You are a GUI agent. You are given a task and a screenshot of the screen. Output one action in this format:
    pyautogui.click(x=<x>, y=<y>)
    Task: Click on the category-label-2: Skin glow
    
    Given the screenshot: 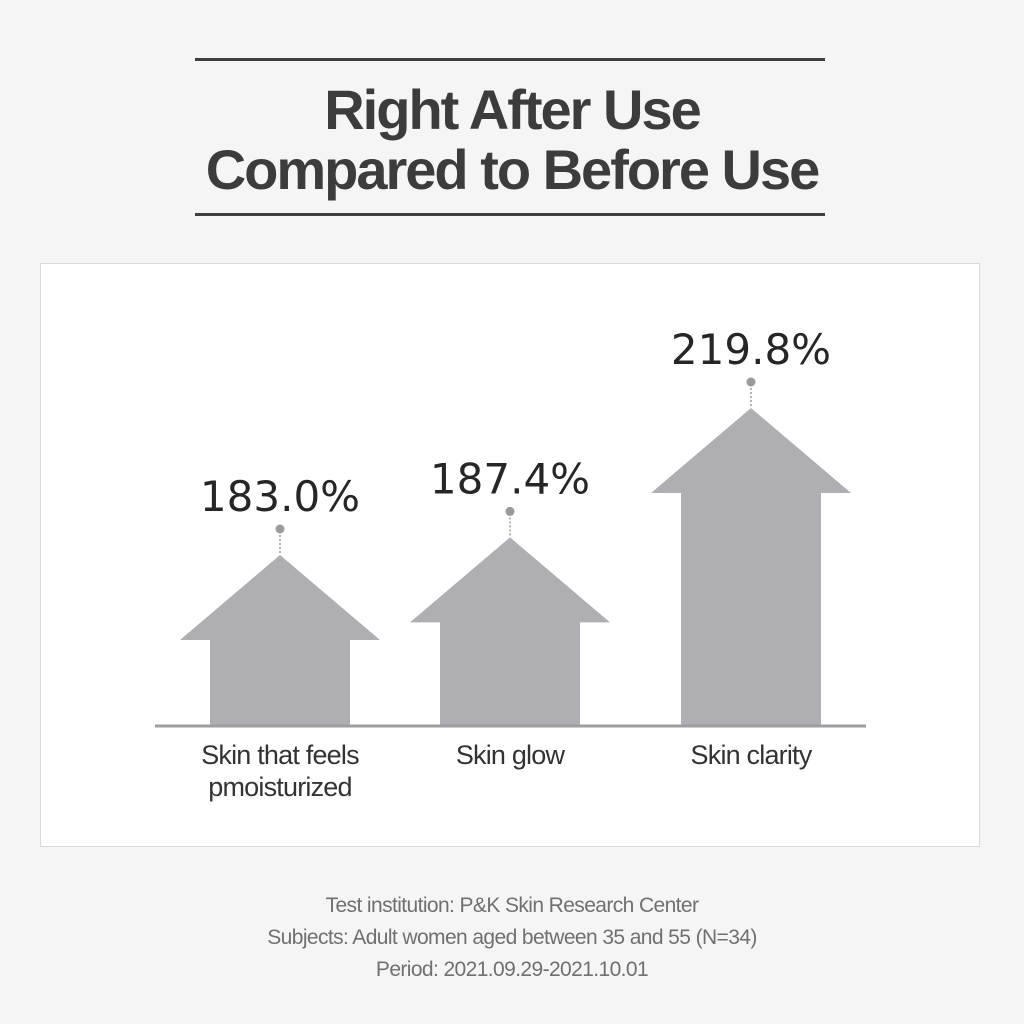 What is the action you would take?
    pyautogui.click(x=510, y=755)
    